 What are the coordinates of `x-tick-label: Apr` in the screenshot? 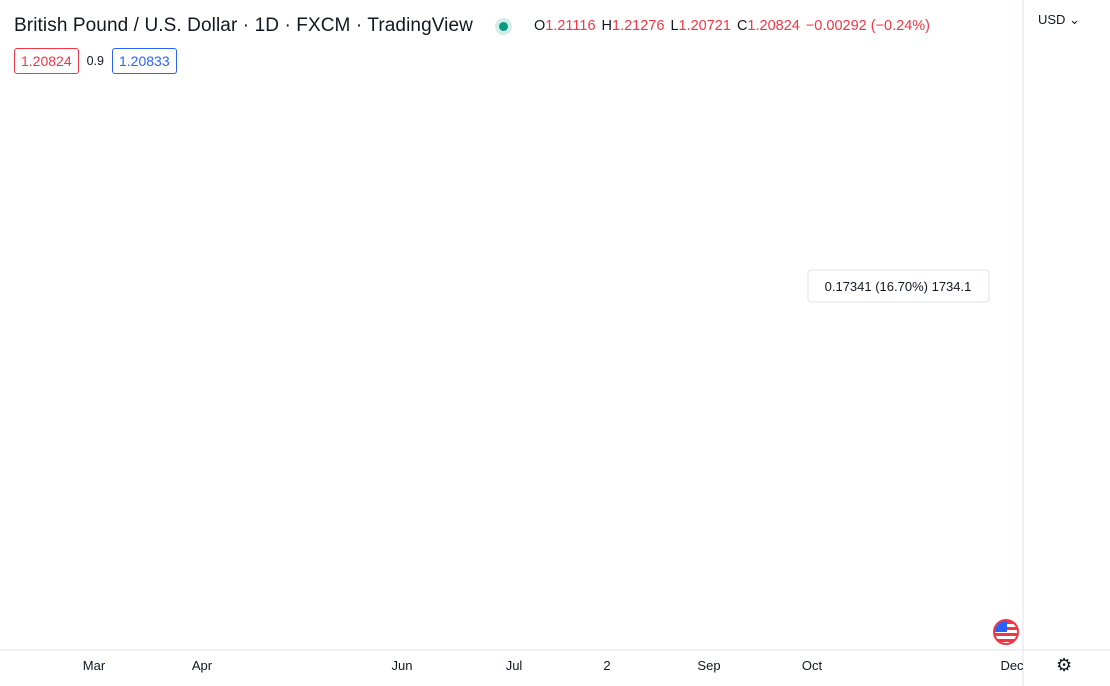 It's located at (202, 665).